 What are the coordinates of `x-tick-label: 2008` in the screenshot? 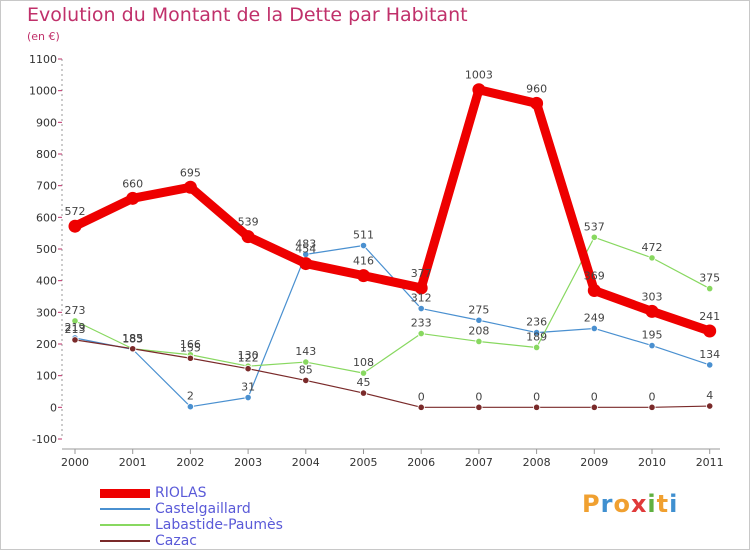 It's located at (537, 462).